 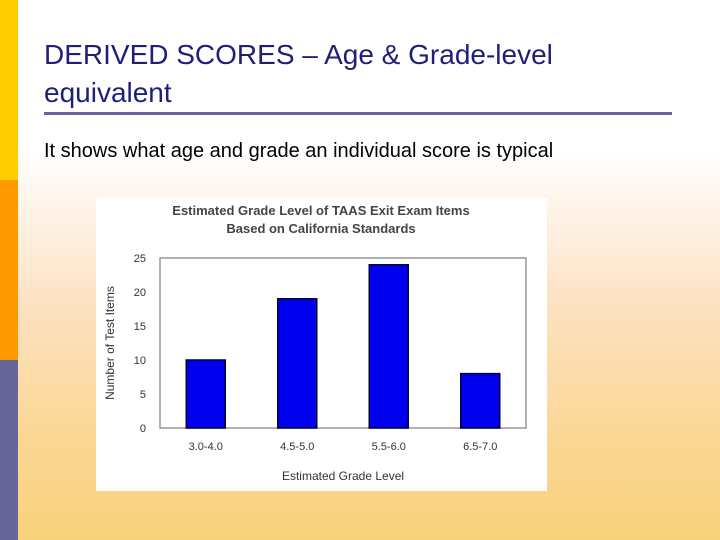 I want to click on y-tick-label: 5, so click(x=143, y=395).